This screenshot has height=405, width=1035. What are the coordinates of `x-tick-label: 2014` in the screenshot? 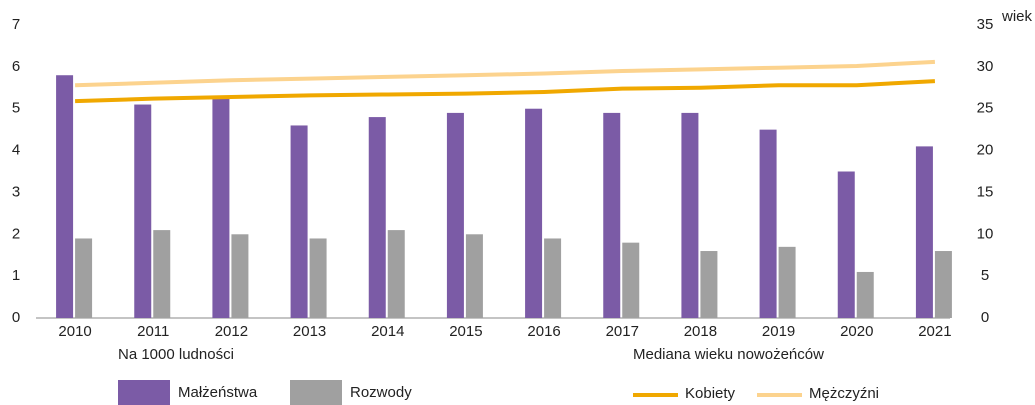 It's located at (387, 331).